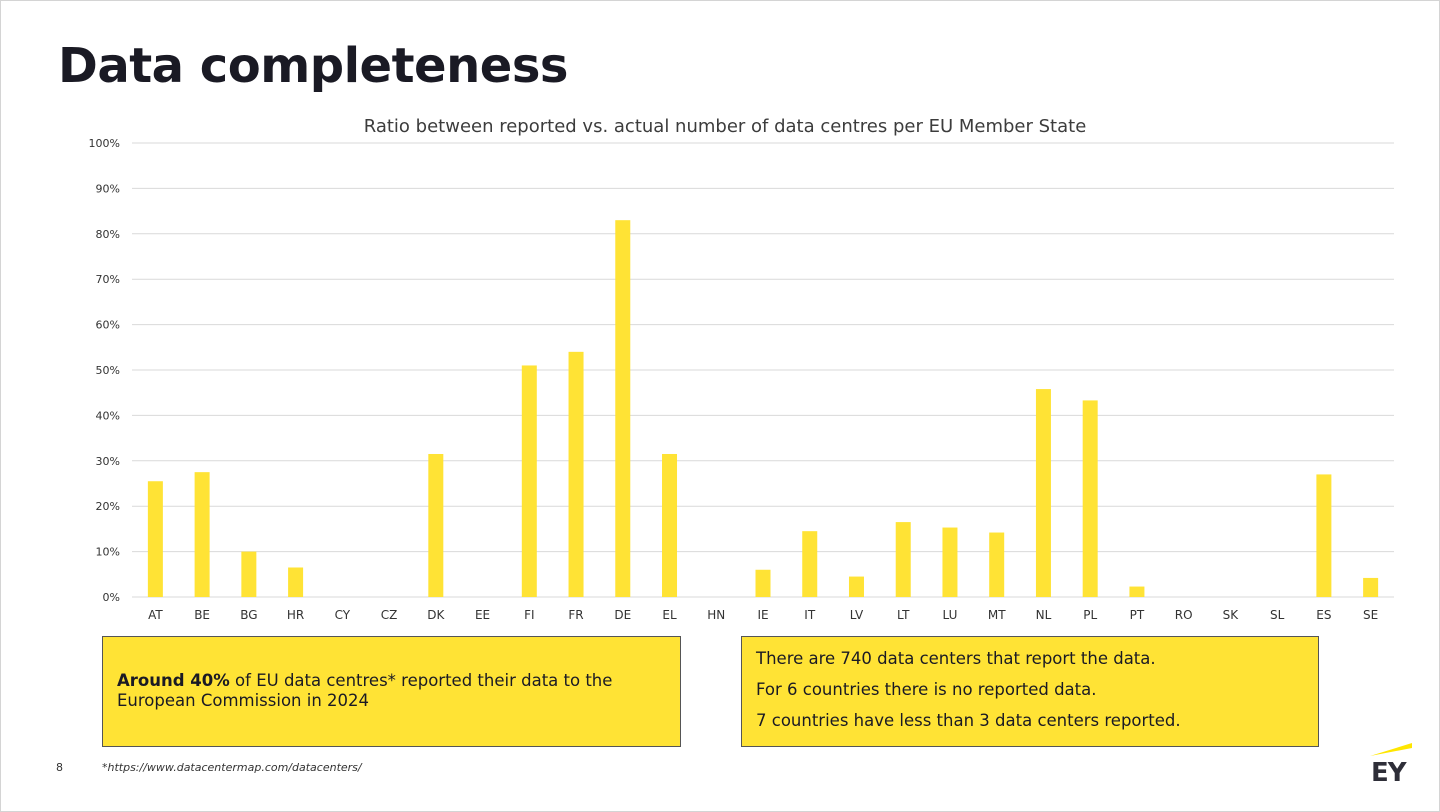  I want to click on x-tick-label: DK, so click(436, 615).